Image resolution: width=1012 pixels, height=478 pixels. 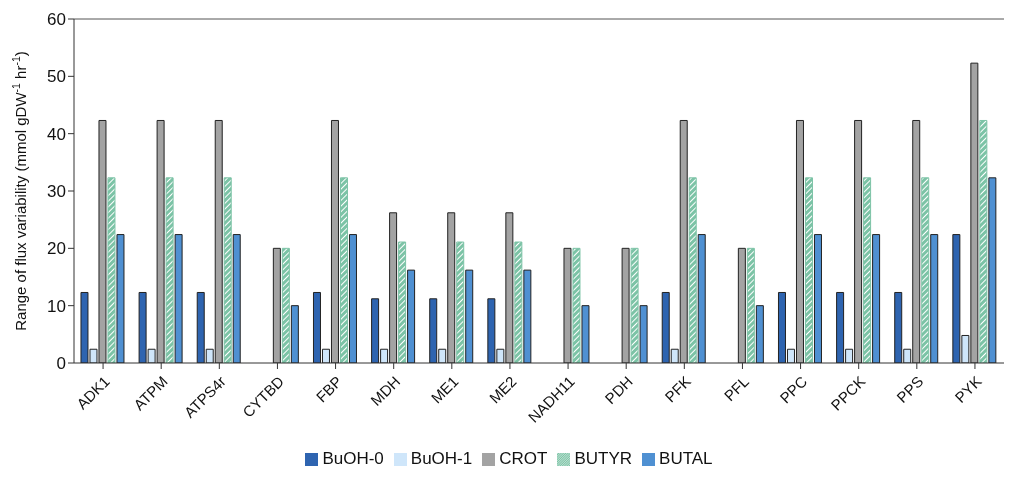 I want to click on legend-label: CROT, so click(x=523, y=458).